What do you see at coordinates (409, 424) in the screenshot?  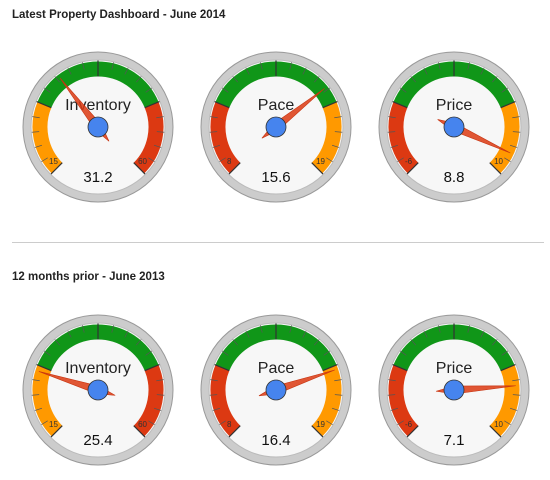 I see `gauge-min-label: -6` at bounding box center [409, 424].